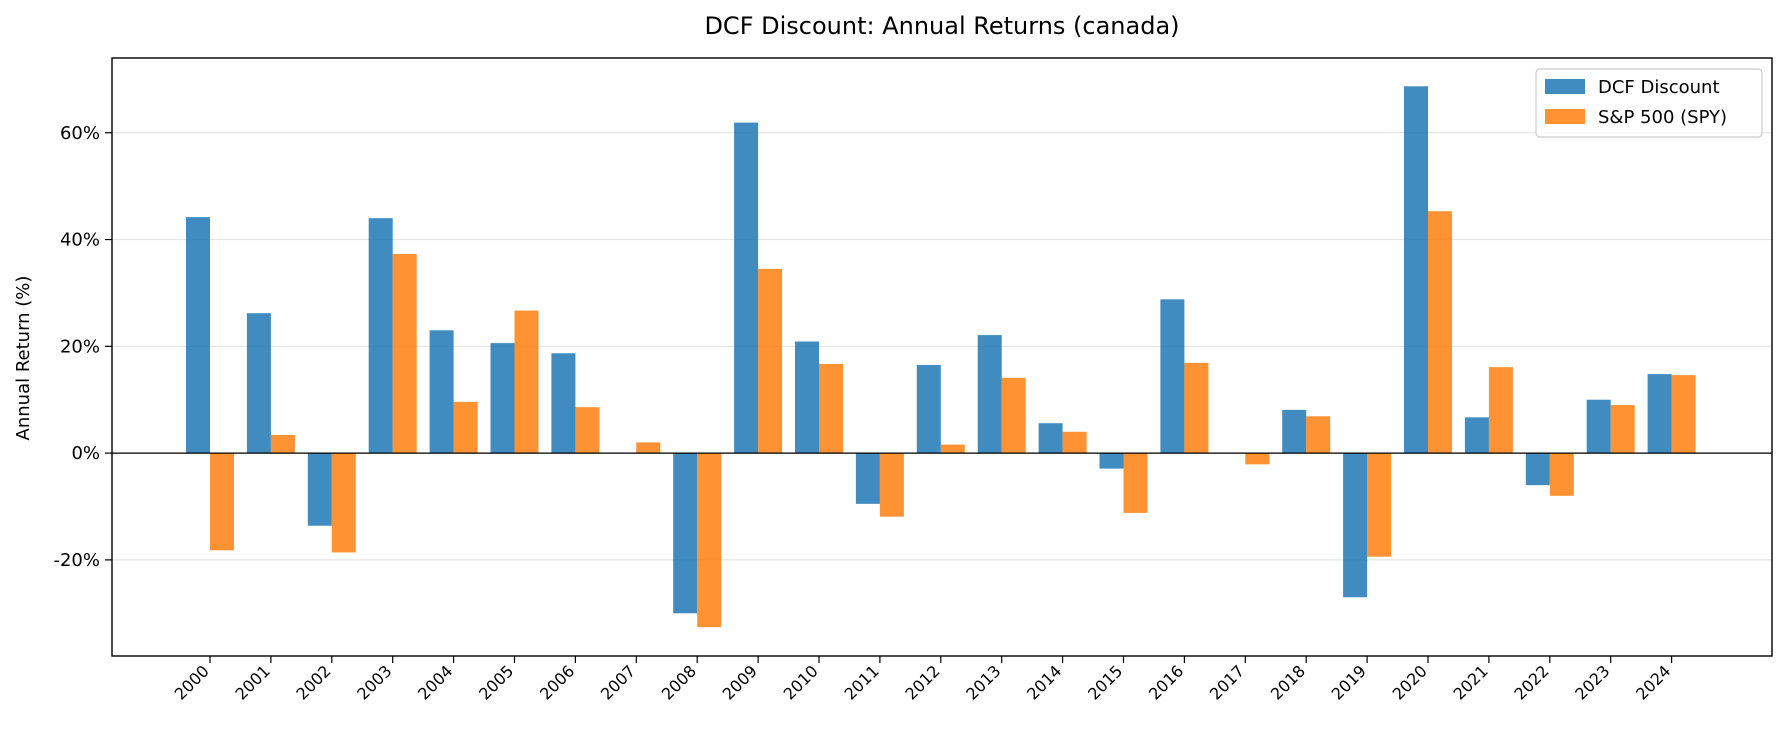 This screenshot has height=733, width=1784. I want to click on legend-label: DCF Discount, so click(1659, 87).